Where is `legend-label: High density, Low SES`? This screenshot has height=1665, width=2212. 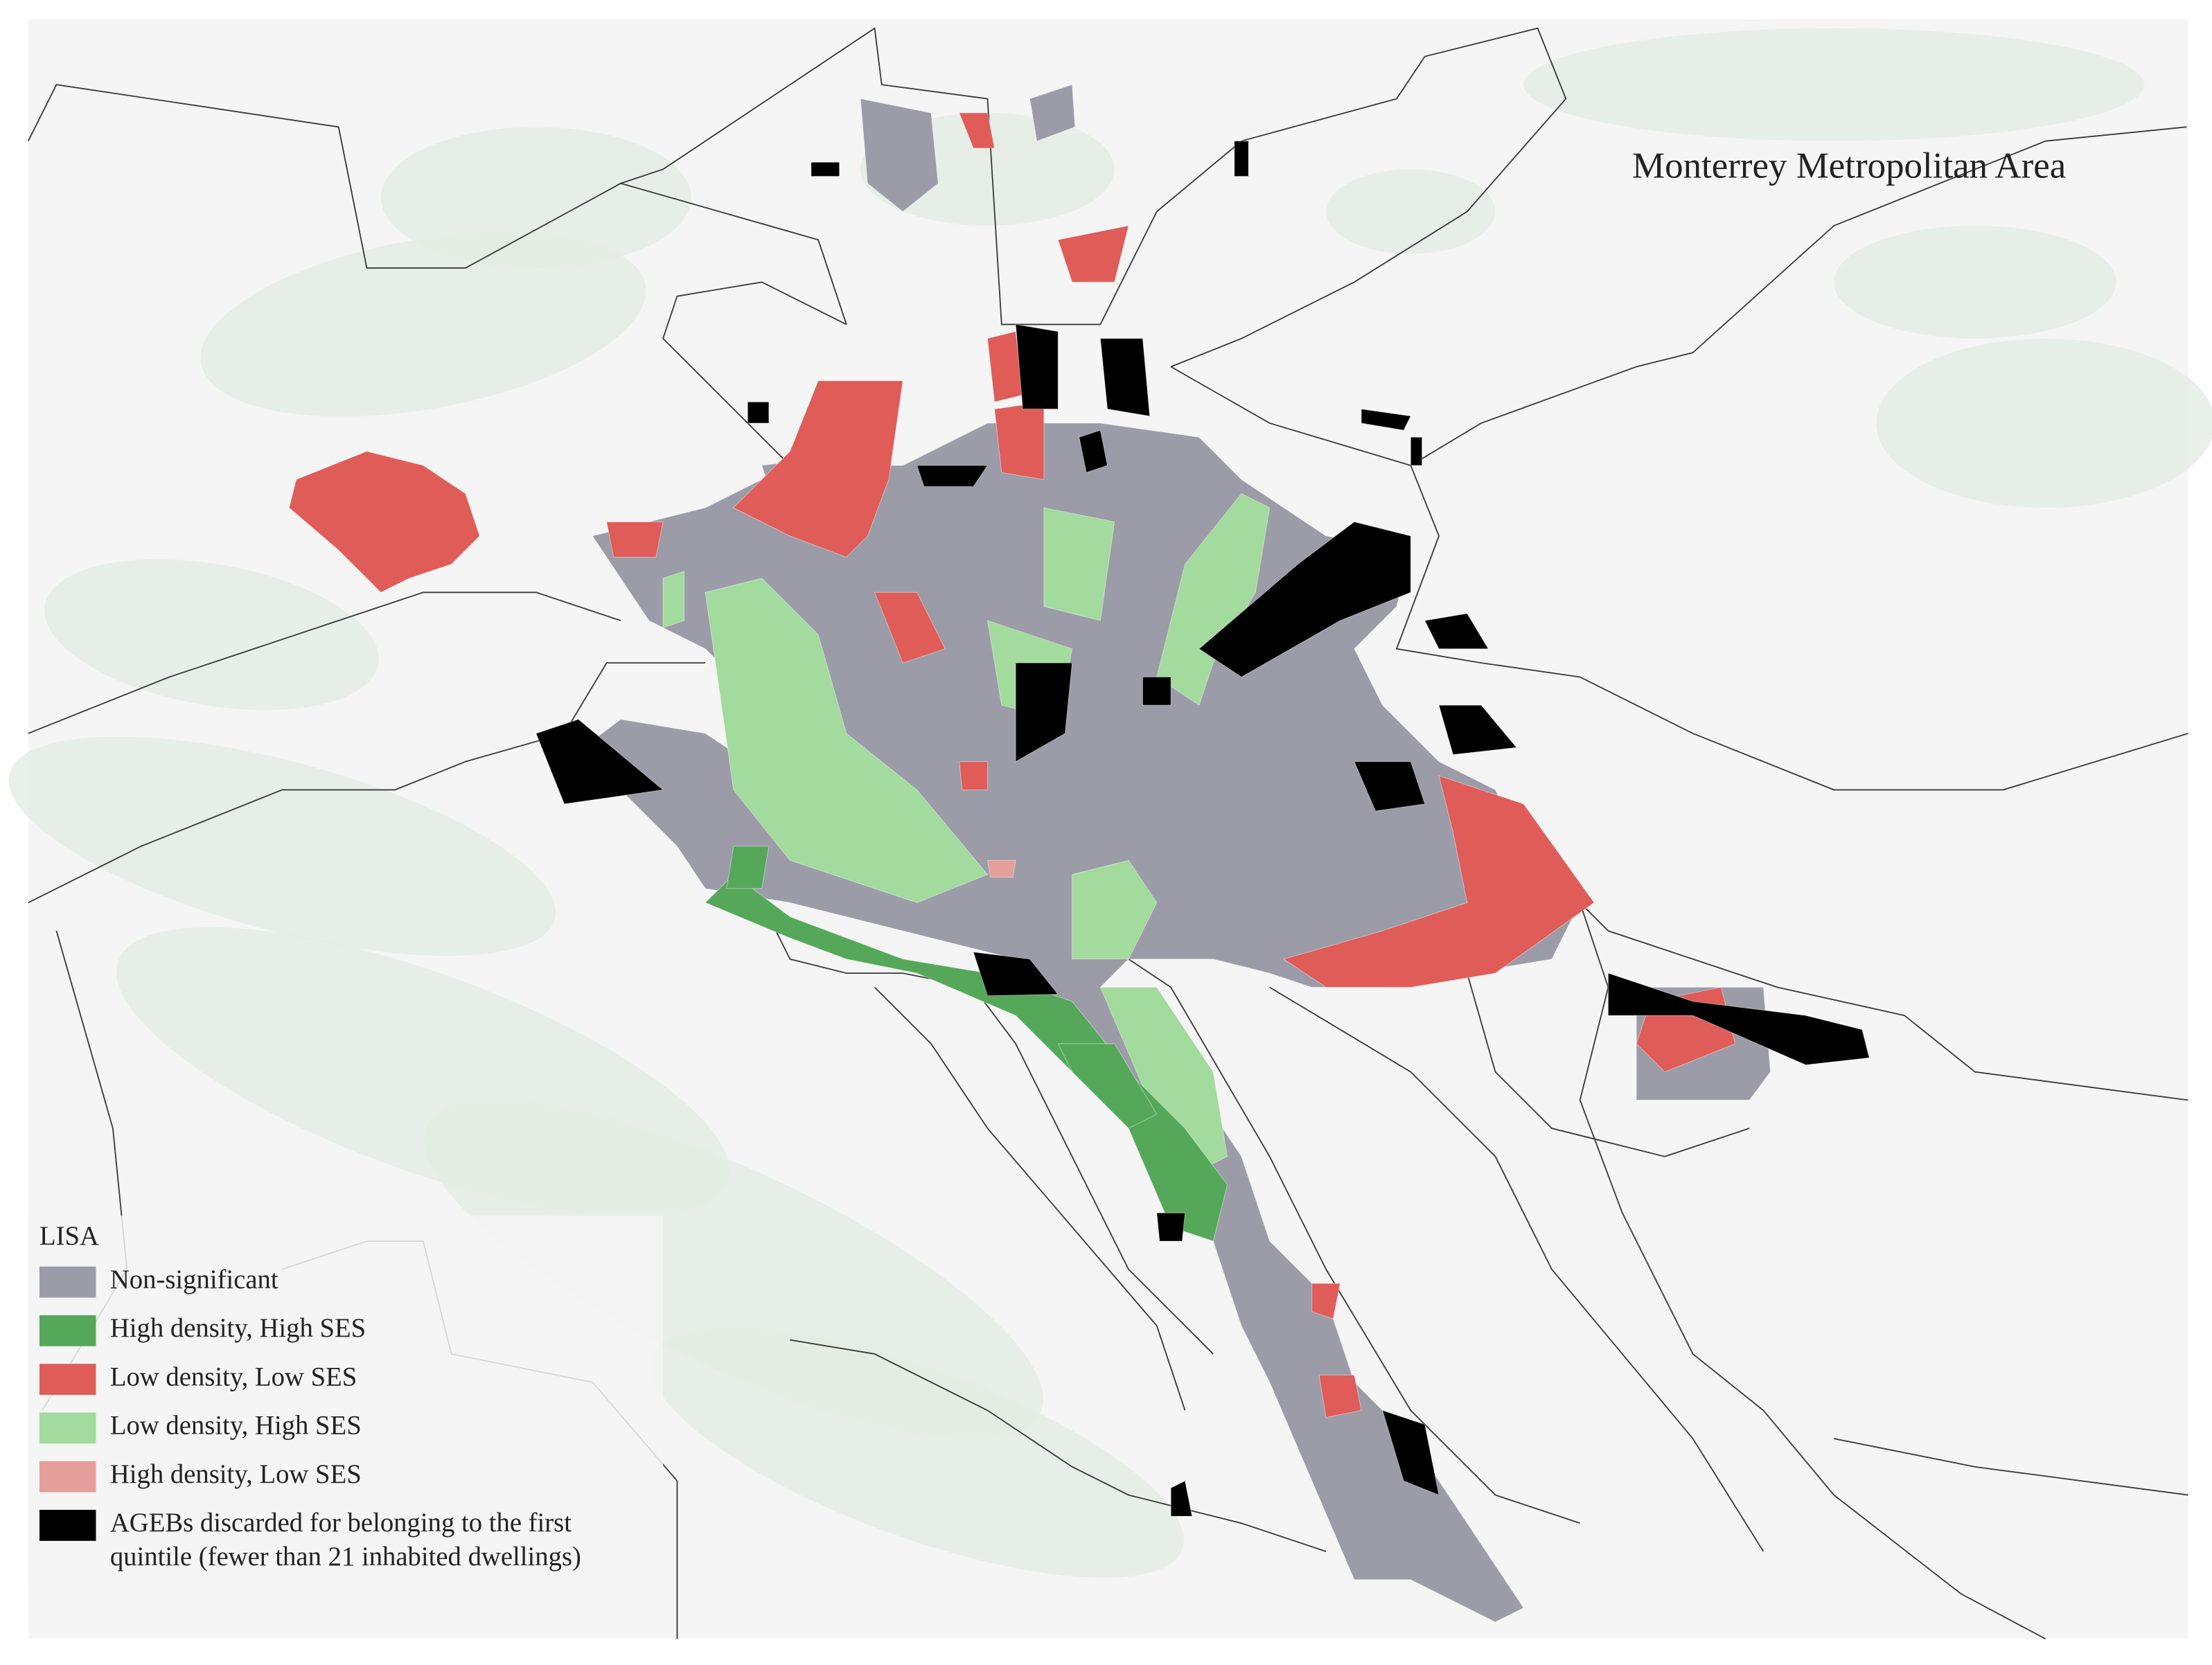
legend-label: High density, Low SES is located at coordinates (236, 1475).